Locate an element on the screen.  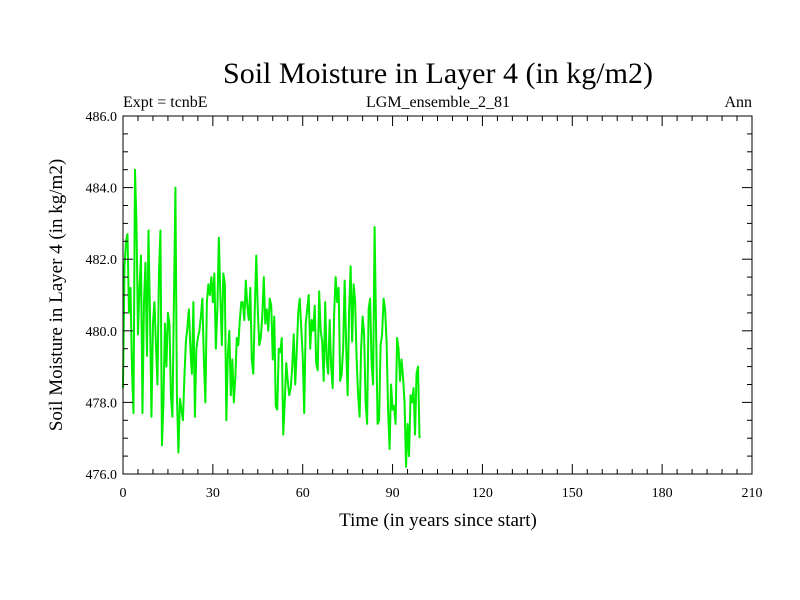
x-tick-label: 150 is located at coordinates (572, 493).